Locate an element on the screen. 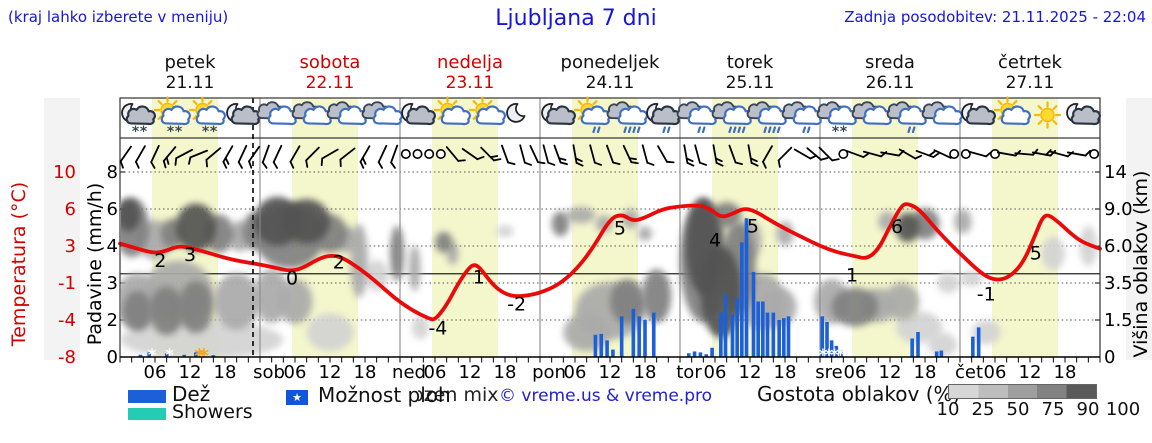  temp-tick-label: -8 is located at coordinates (67, 357).